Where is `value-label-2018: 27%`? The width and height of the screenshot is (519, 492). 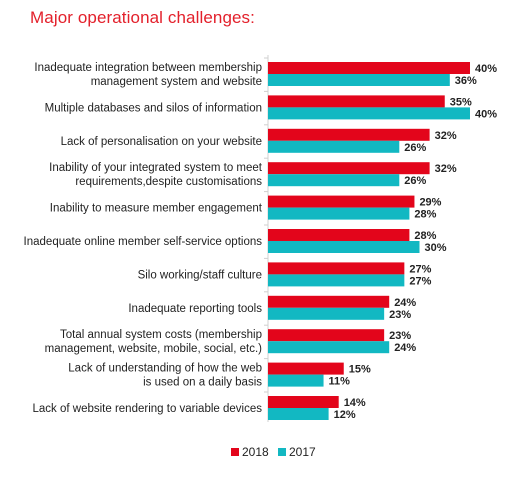
value-label-2018: 27% is located at coordinates (420, 269).